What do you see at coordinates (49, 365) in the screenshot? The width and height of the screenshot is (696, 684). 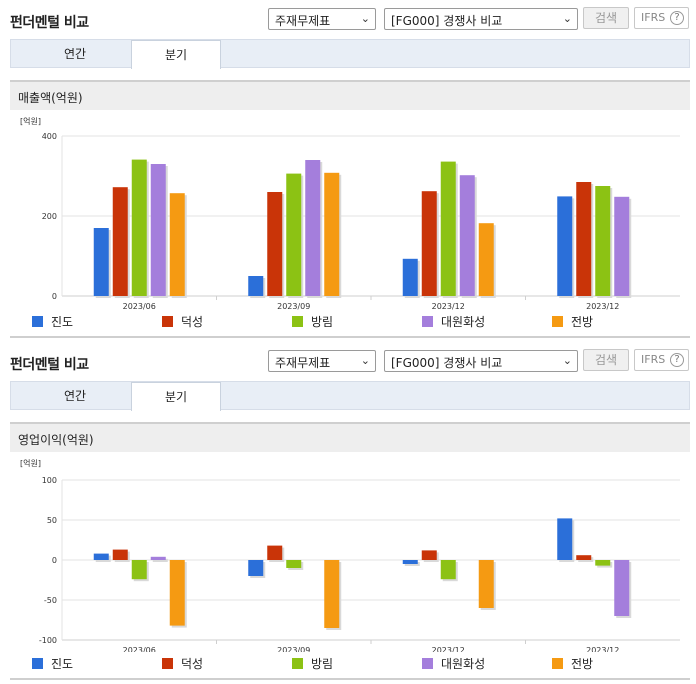 I see `panel-title: 펀더멘털 비교` at bounding box center [49, 365].